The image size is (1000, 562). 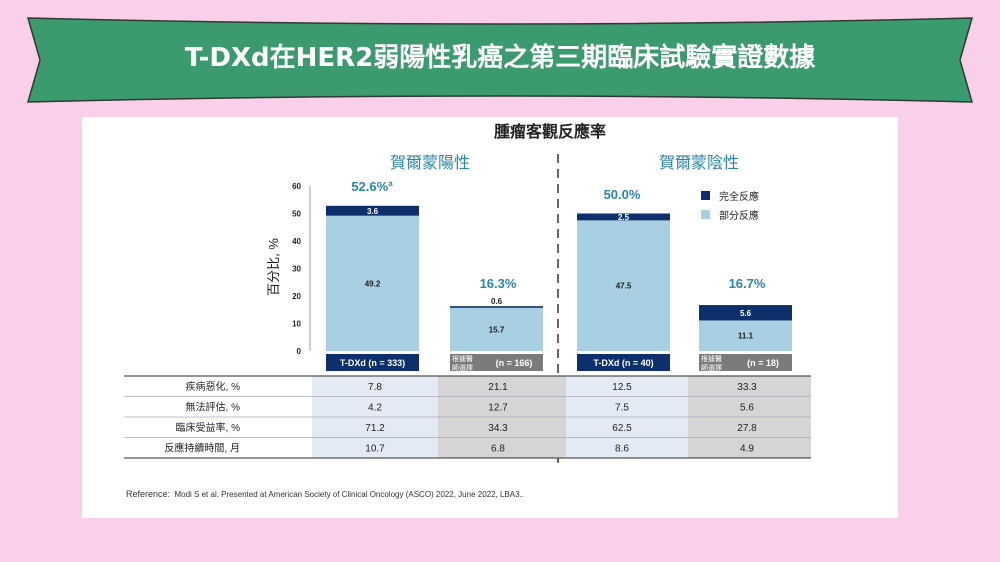 What do you see at coordinates (498, 283) in the screenshot?
I see `data-label-total: 16.3%` at bounding box center [498, 283].